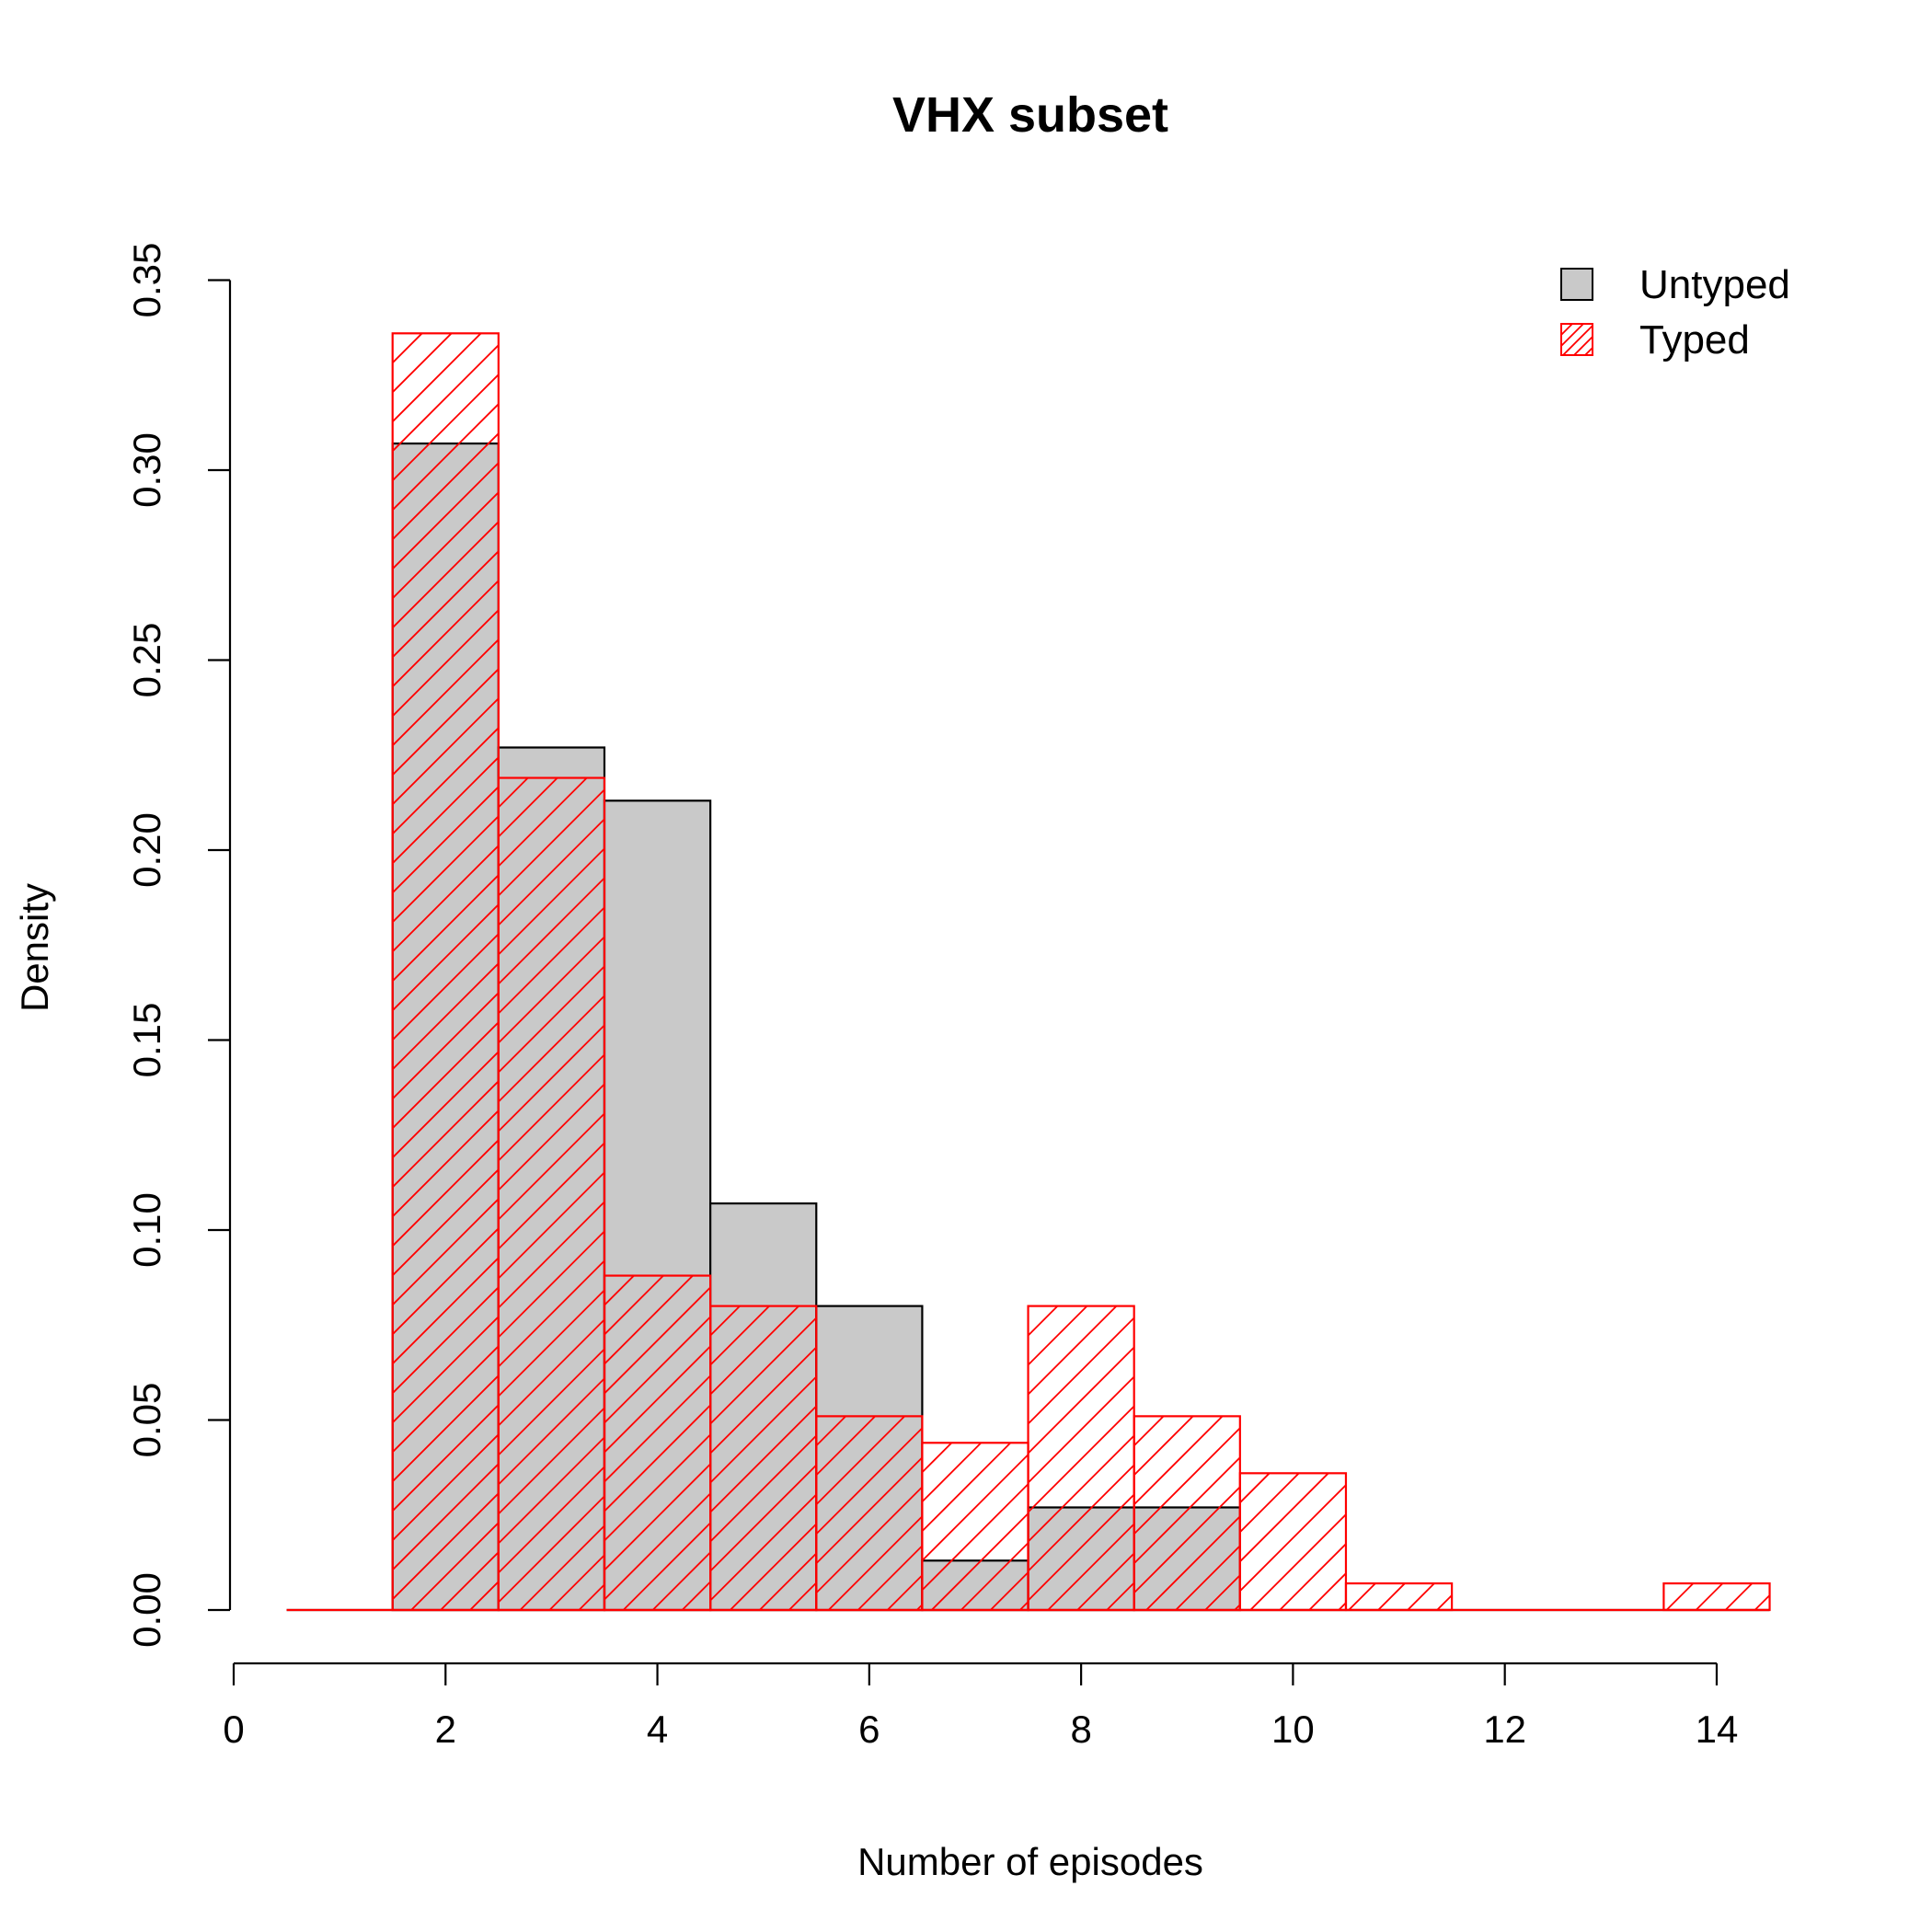 The height and width of the screenshot is (1932, 1932). Describe the element at coordinates (1714, 284) in the screenshot. I see `legend-label-untyped: Untyped` at that location.